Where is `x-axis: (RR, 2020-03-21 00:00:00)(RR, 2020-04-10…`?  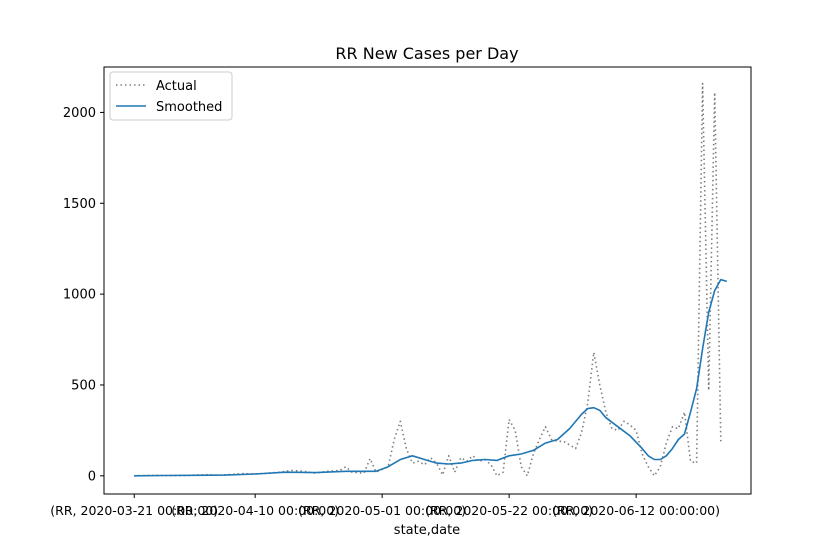
x-axis: (RR, 2020-03-21 00:00:00)(RR, 2020-04-10… is located at coordinates (385, 506).